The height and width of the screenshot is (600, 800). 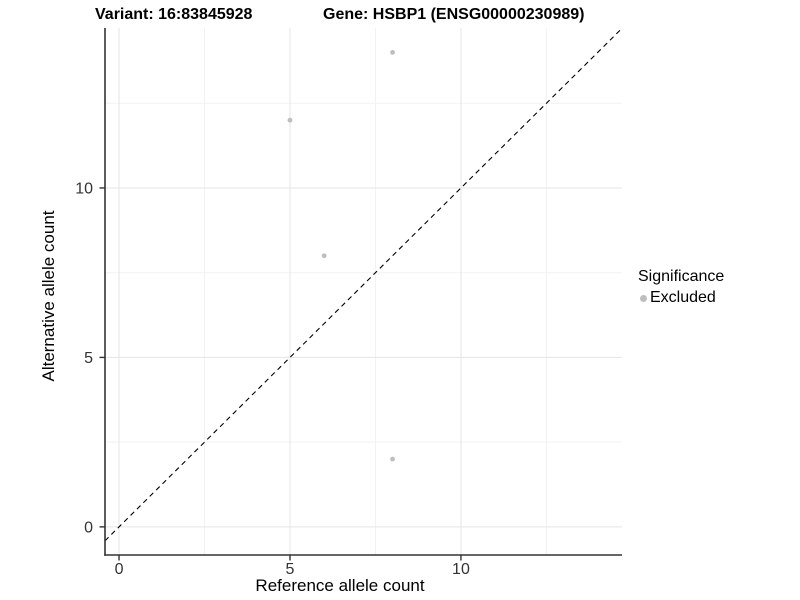 What do you see at coordinates (681, 287) in the screenshot?
I see `legend: Significance Excluded` at bounding box center [681, 287].